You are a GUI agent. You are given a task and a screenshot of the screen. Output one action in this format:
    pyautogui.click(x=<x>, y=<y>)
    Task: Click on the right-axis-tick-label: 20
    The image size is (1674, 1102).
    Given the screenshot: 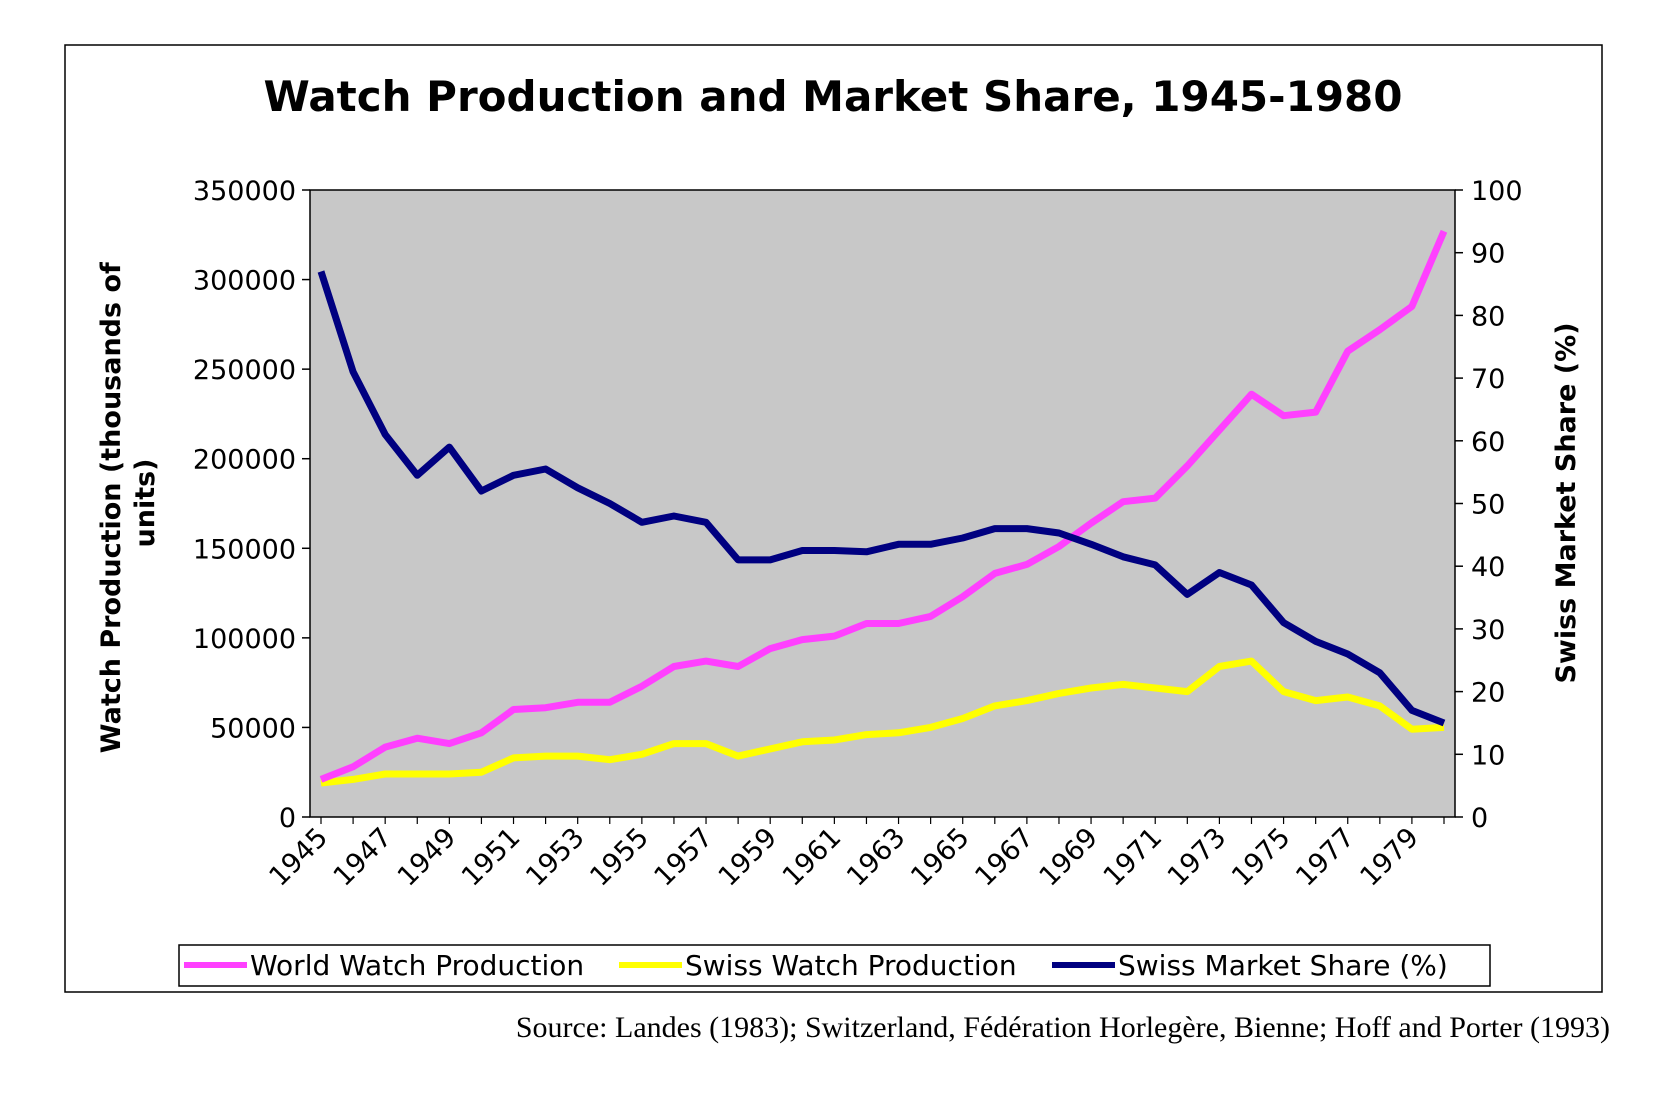 What is the action you would take?
    pyautogui.click(x=1488, y=693)
    